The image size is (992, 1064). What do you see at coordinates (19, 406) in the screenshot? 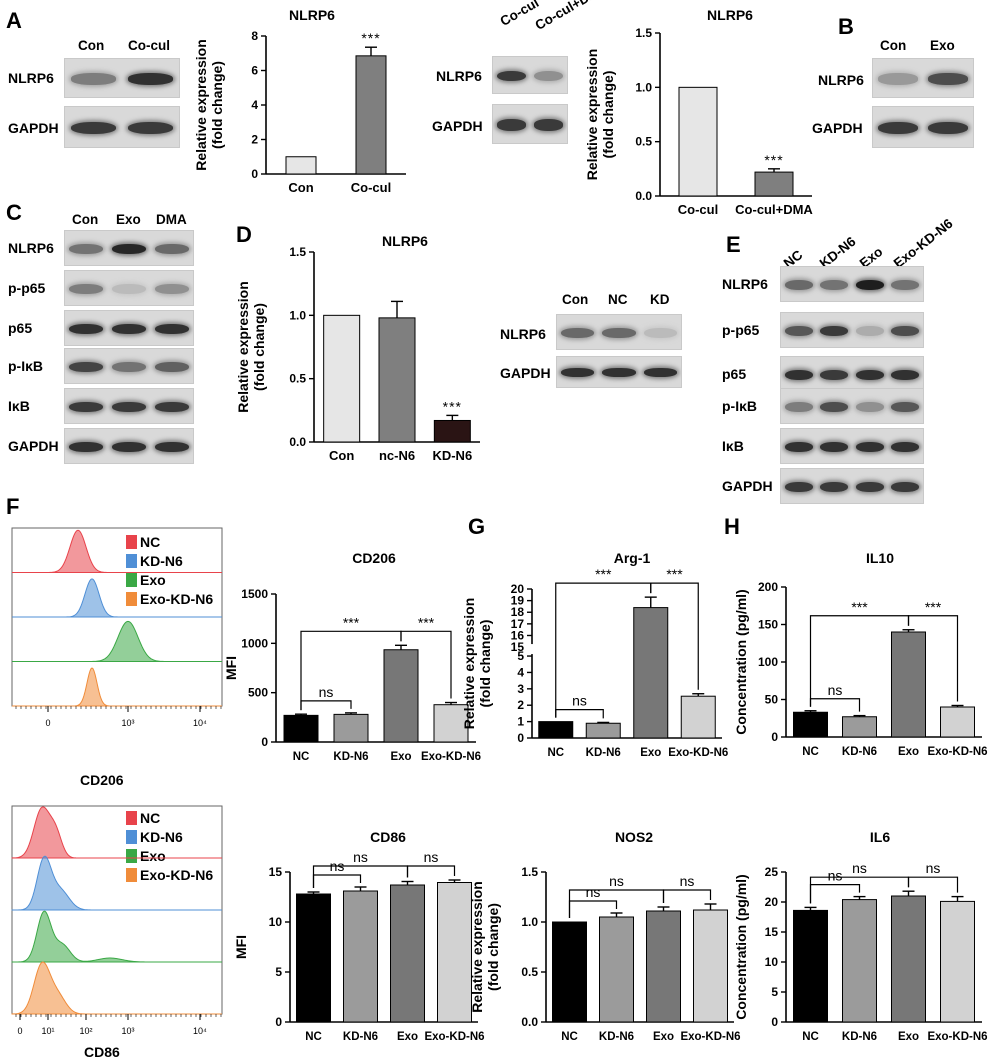
I see `blot-row-label: IκB` at bounding box center [19, 406].